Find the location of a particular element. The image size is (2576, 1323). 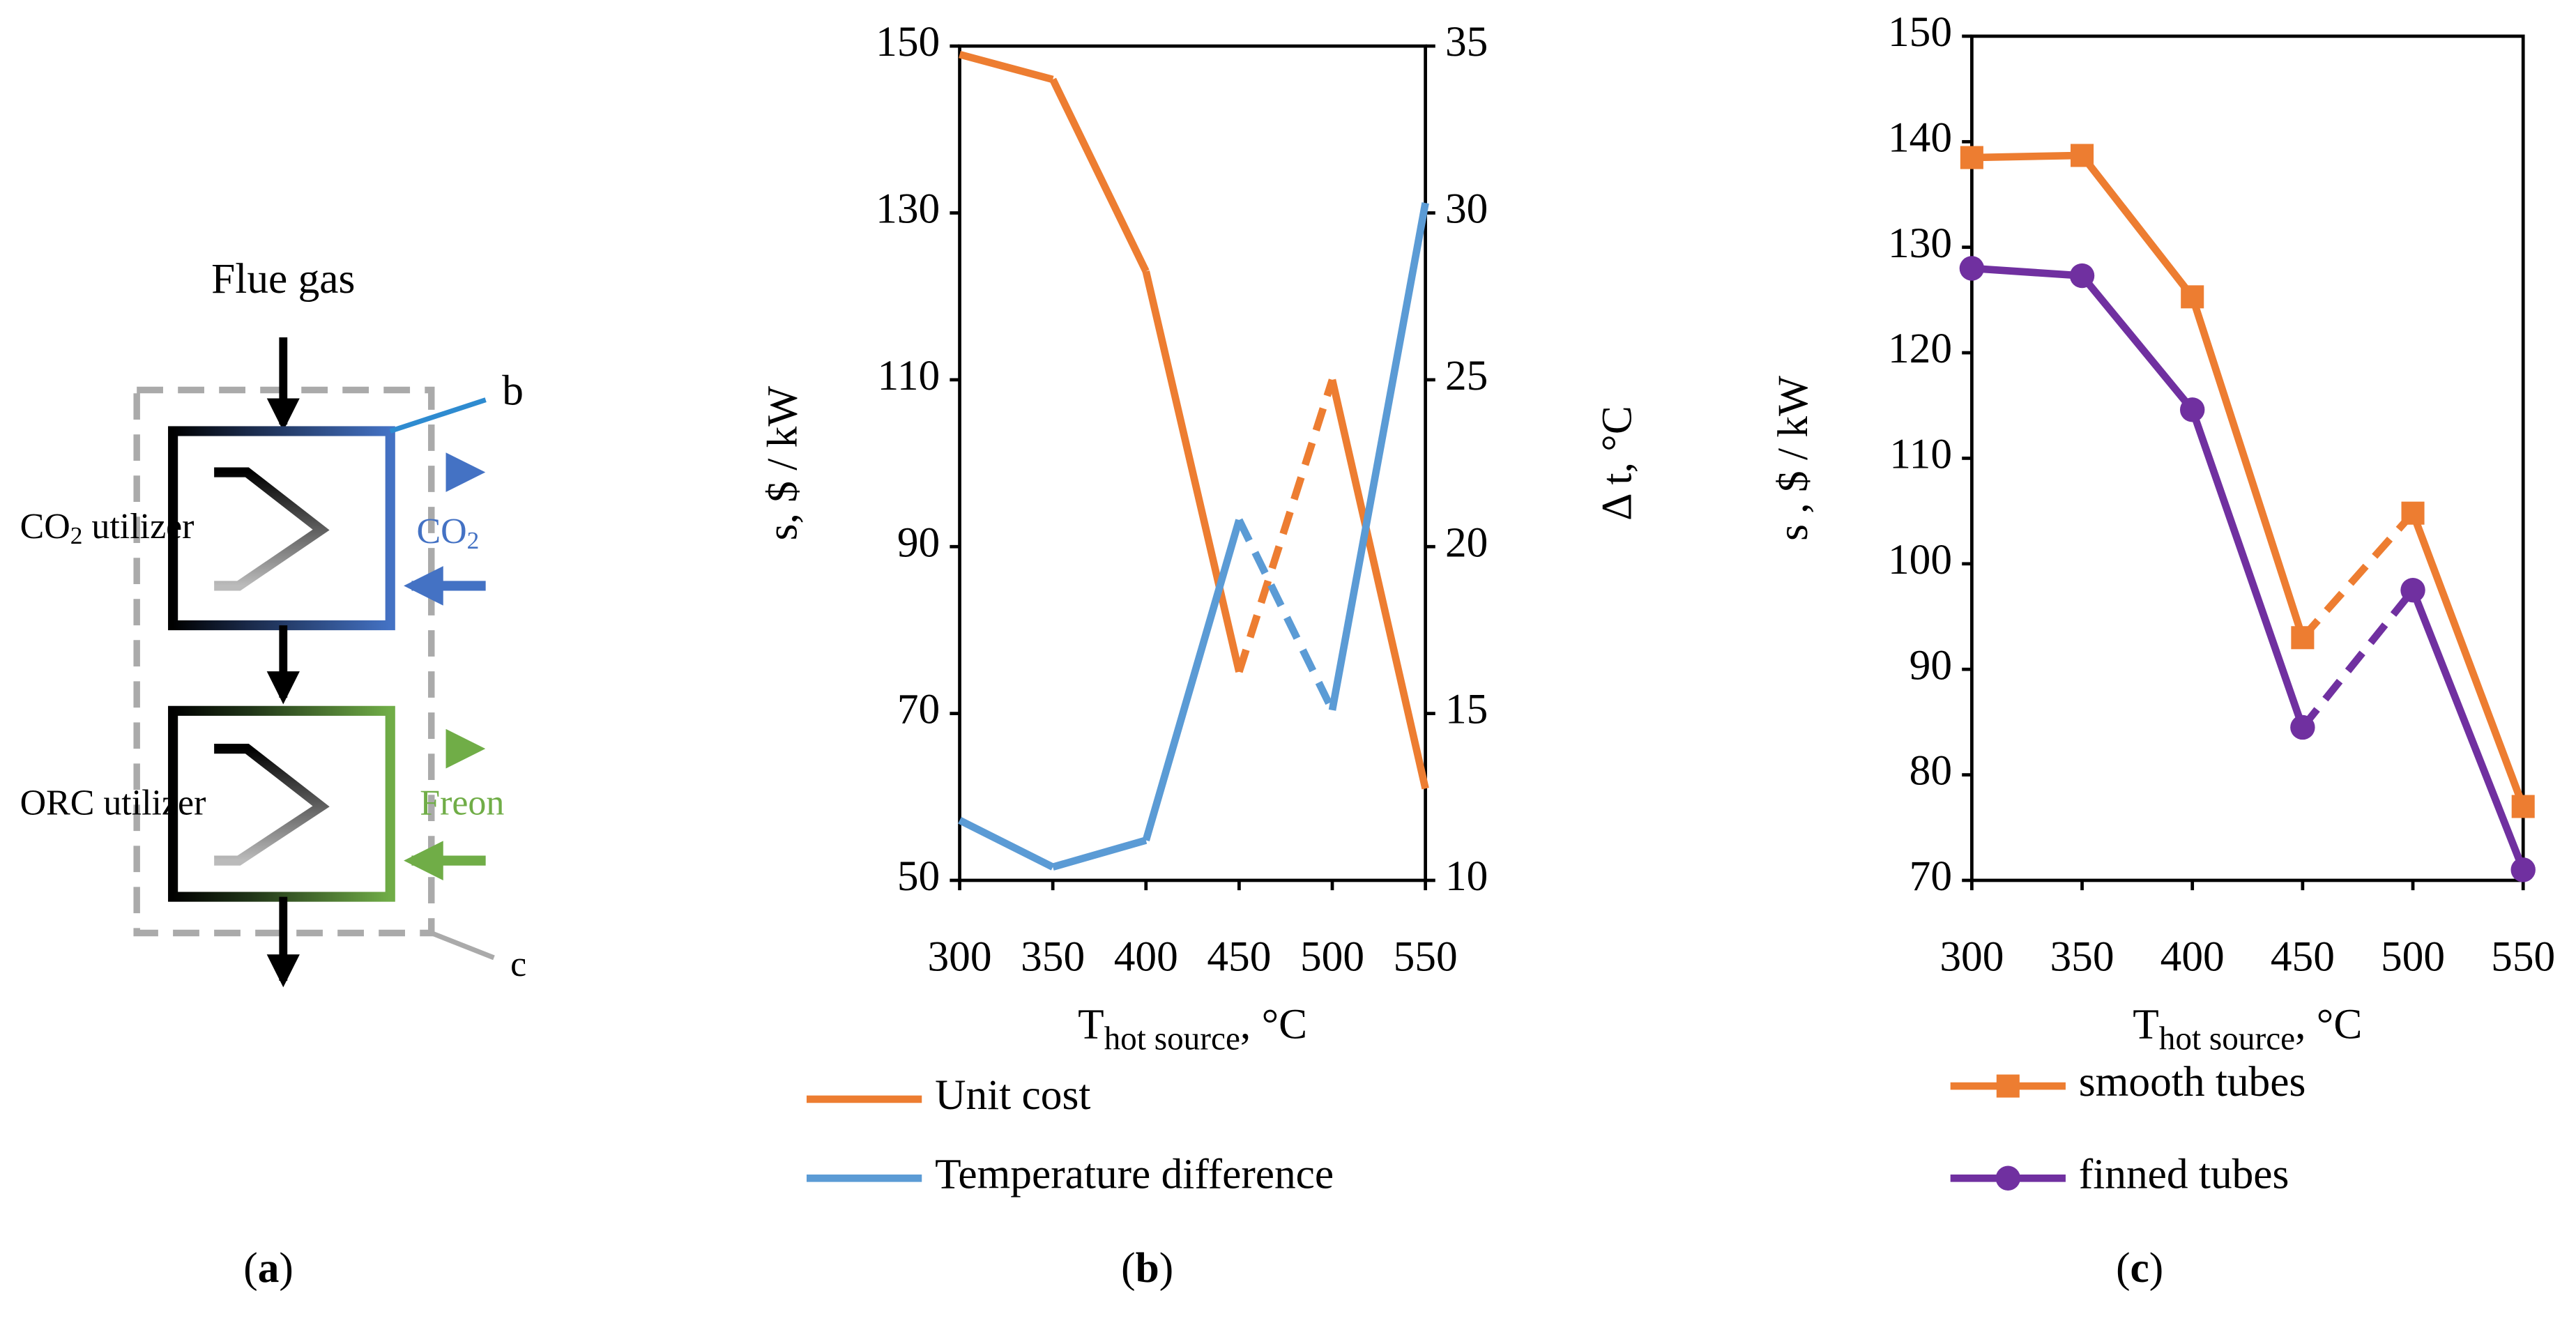

freon-label: Freon is located at coordinates (462, 803).